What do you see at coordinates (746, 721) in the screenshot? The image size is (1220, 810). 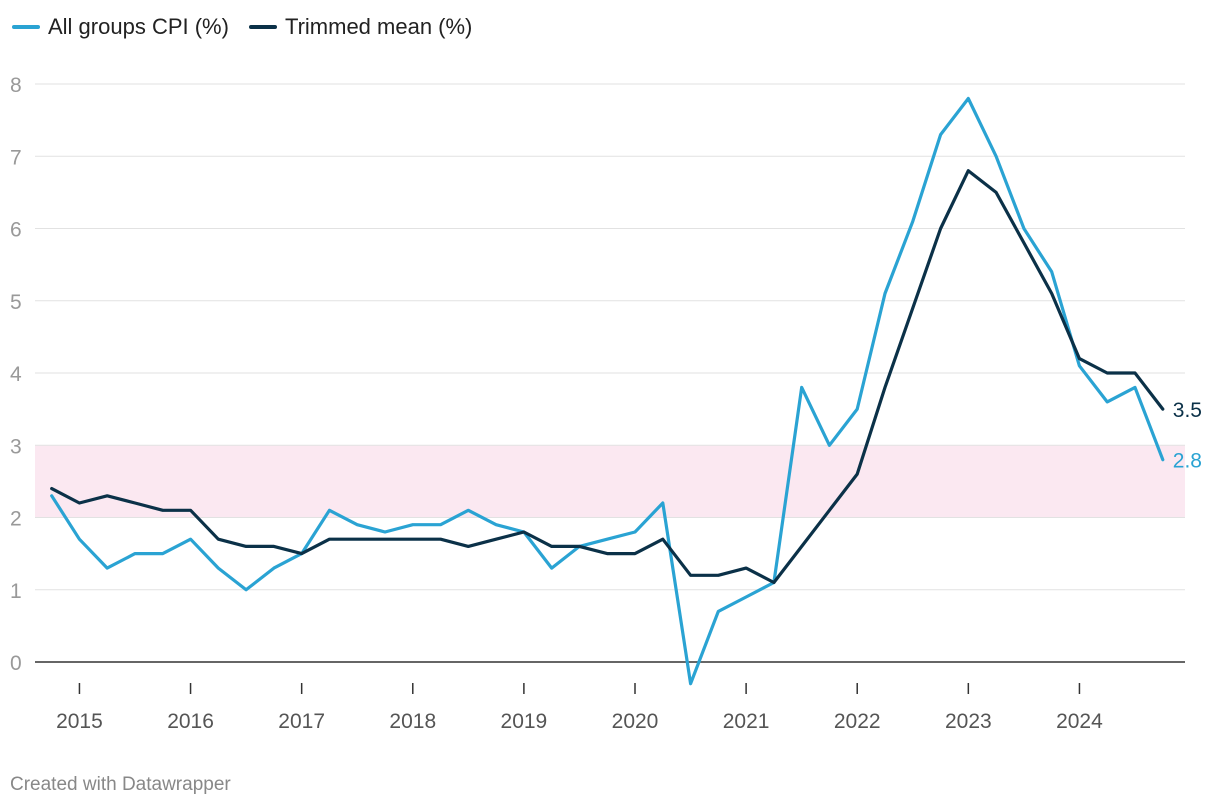 I see `x-tick-label-2021: 2021` at bounding box center [746, 721].